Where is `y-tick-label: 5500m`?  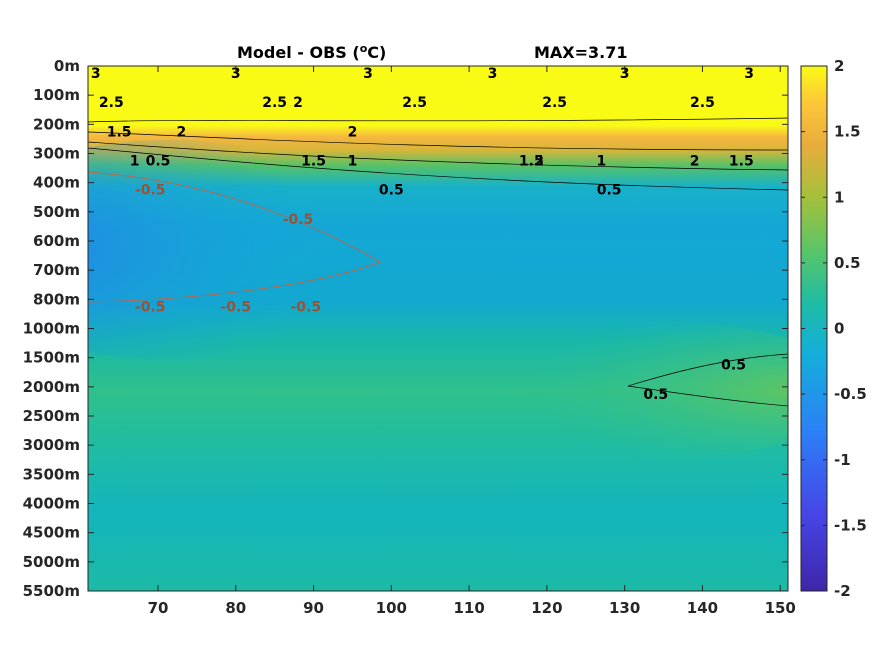
y-tick-label: 5500m is located at coordinates (51, 591).